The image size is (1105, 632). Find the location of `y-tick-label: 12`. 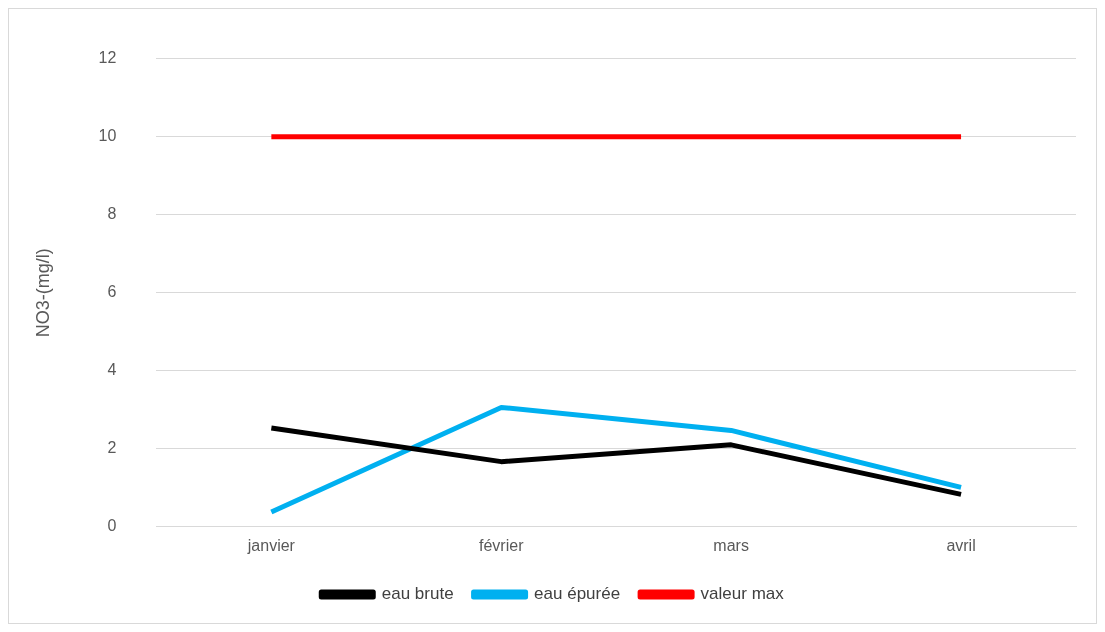

y-tick-label: 12 is located at coordinates (107, 58).